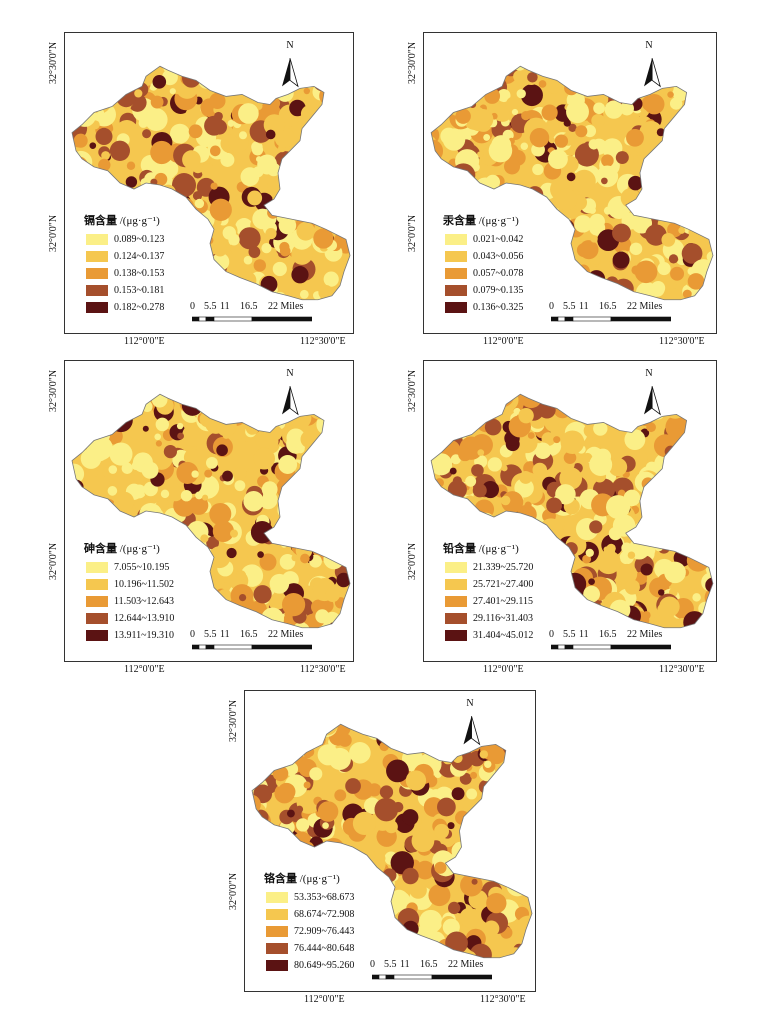  Describe the element at coordinates (144, 669) in the screenshot. I see `longitude-label: 112°0'0"E` at that location.